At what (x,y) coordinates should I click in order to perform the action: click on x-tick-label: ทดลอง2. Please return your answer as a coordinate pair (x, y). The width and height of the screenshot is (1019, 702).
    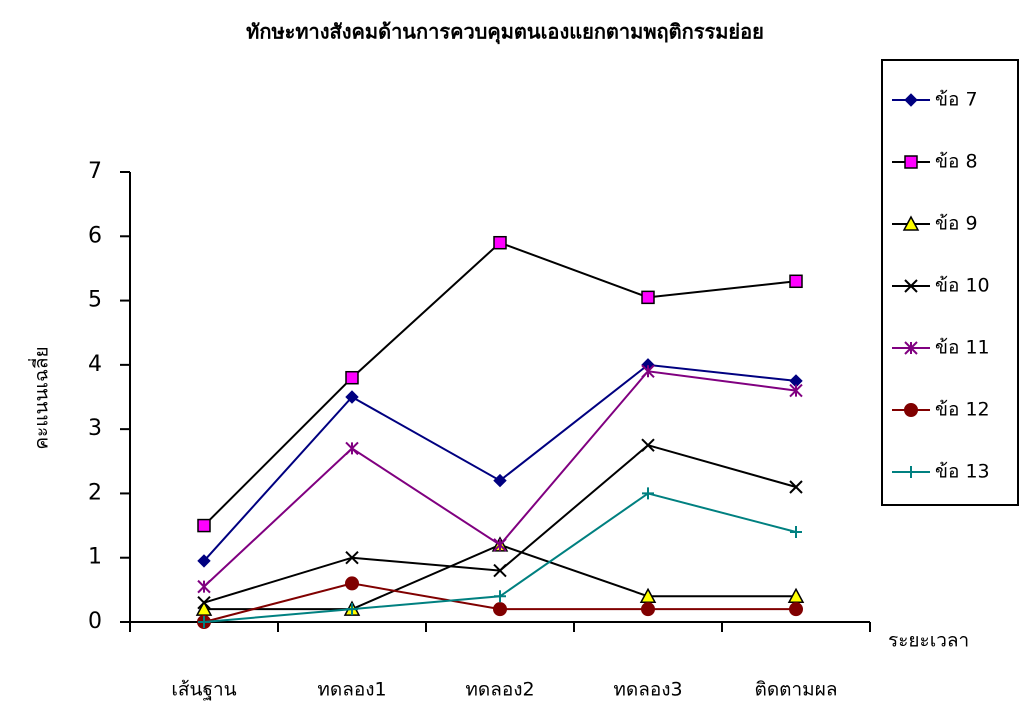
    Looking at the image, I should click on (499, 690).